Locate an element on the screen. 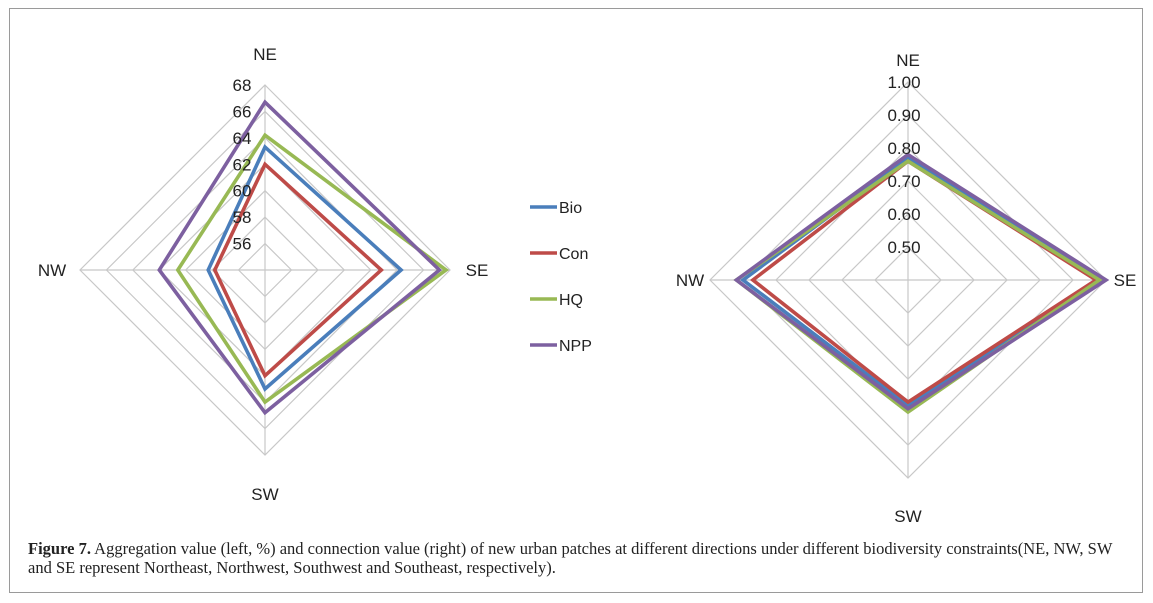  left-series-npp is located at coordinates (300, 257).